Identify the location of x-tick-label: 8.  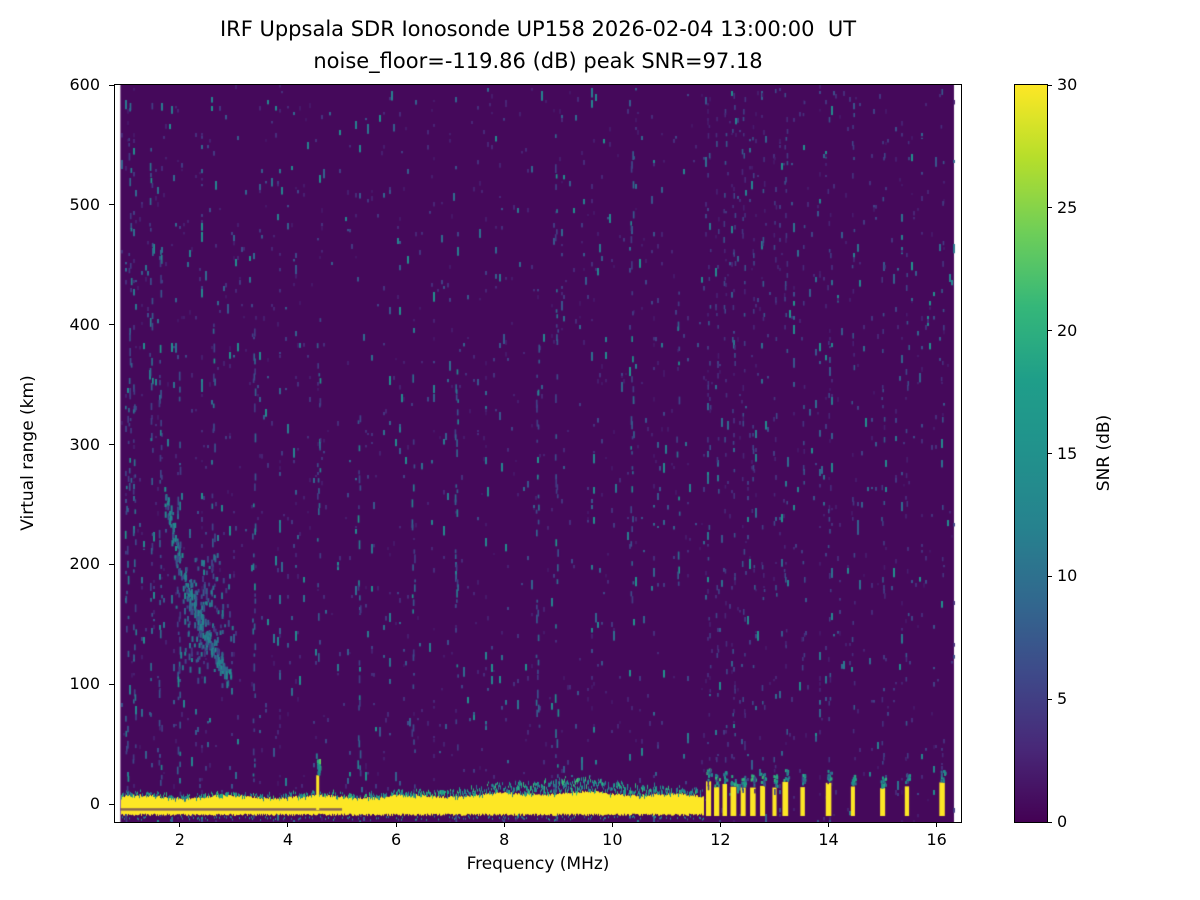
(504, 839).